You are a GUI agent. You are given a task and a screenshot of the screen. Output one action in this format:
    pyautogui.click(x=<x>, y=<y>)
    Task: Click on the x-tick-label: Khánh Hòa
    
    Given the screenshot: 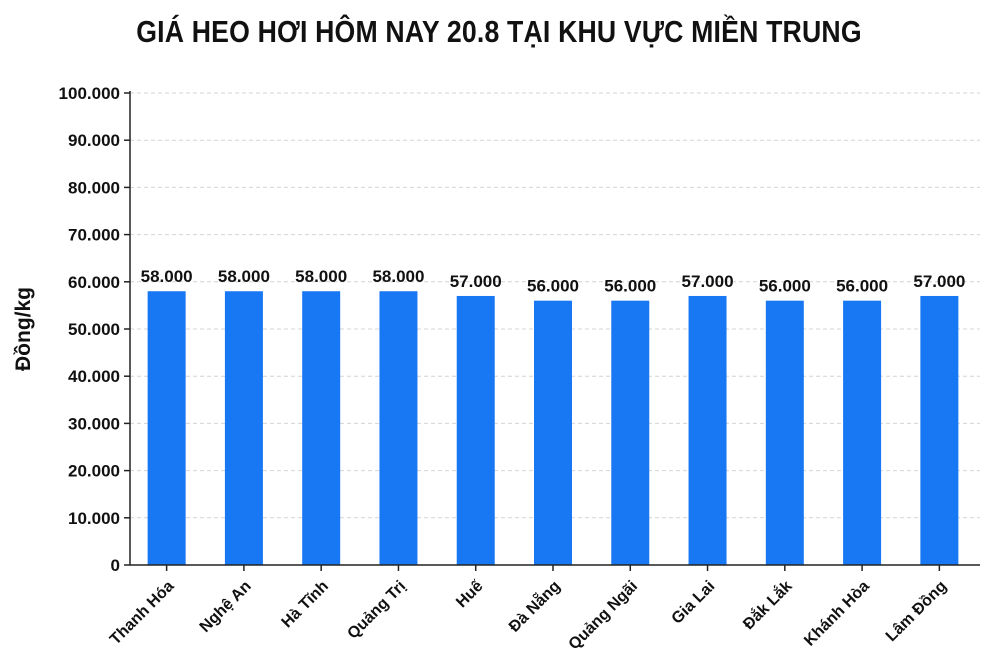 What is the action you would take?
    pyautogui.click(x=837, y=614)
    